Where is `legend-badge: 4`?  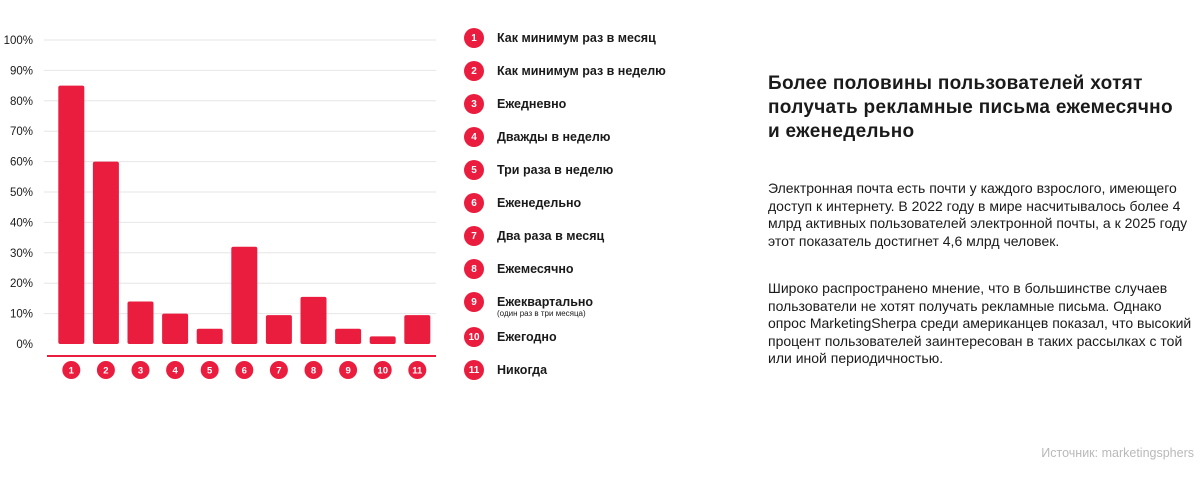
legend-badge: 4 is located at coordinates (474, 137).